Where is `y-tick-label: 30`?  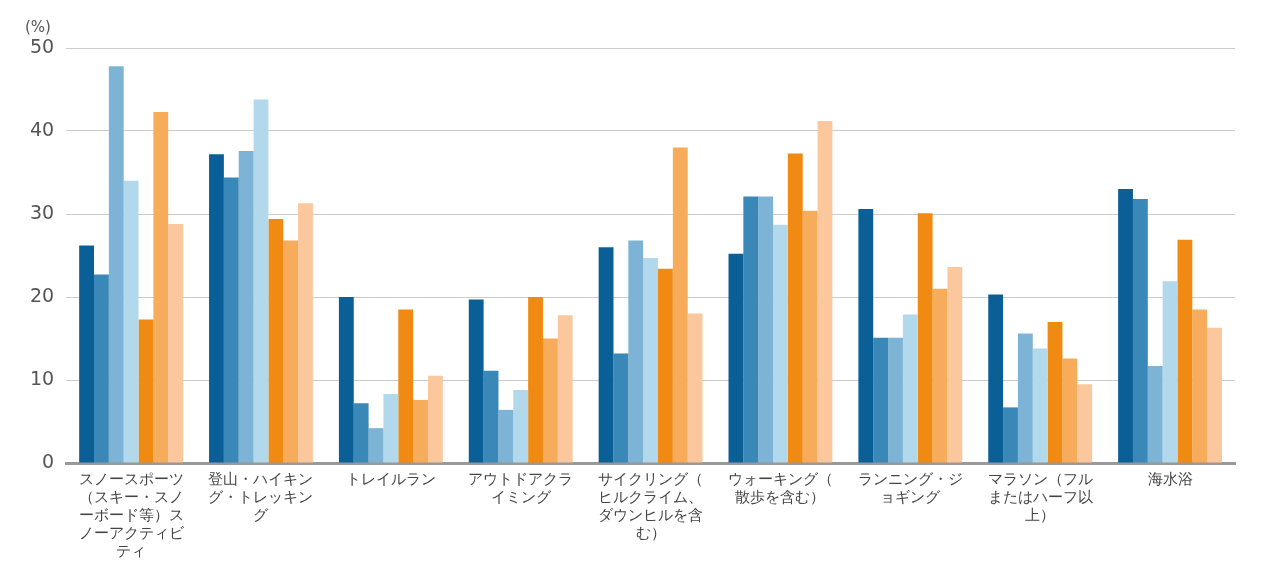
y-tick-label: 30 is located at coordinates (42, 211).